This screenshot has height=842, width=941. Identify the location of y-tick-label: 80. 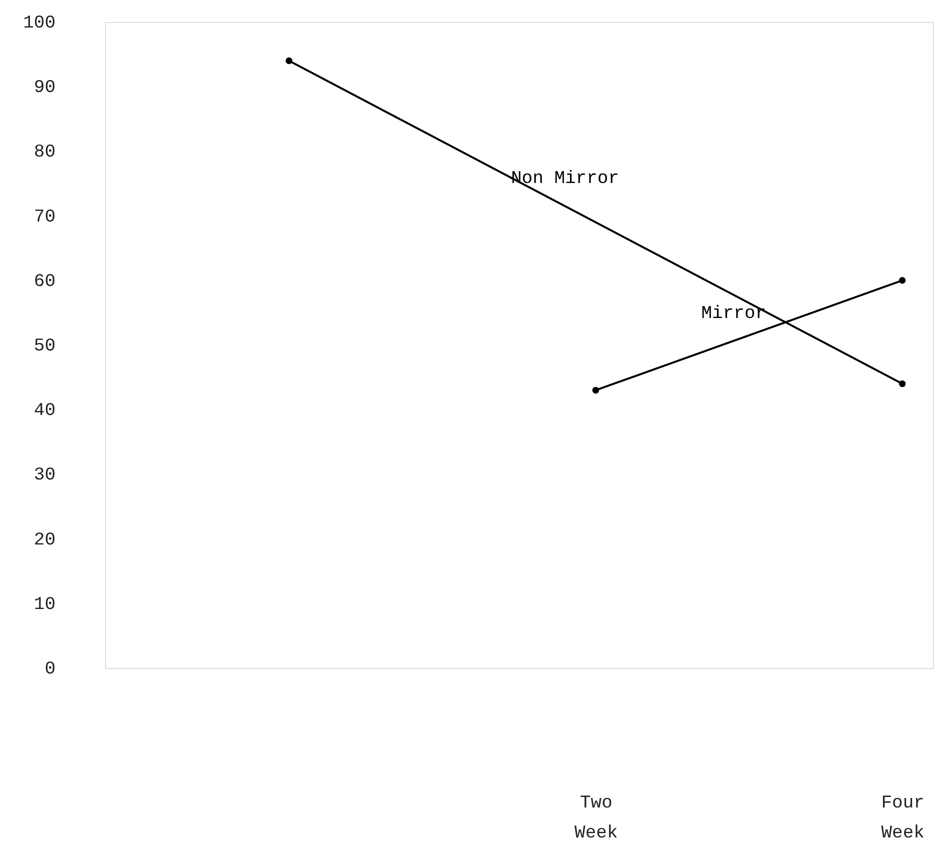
(45, 152).